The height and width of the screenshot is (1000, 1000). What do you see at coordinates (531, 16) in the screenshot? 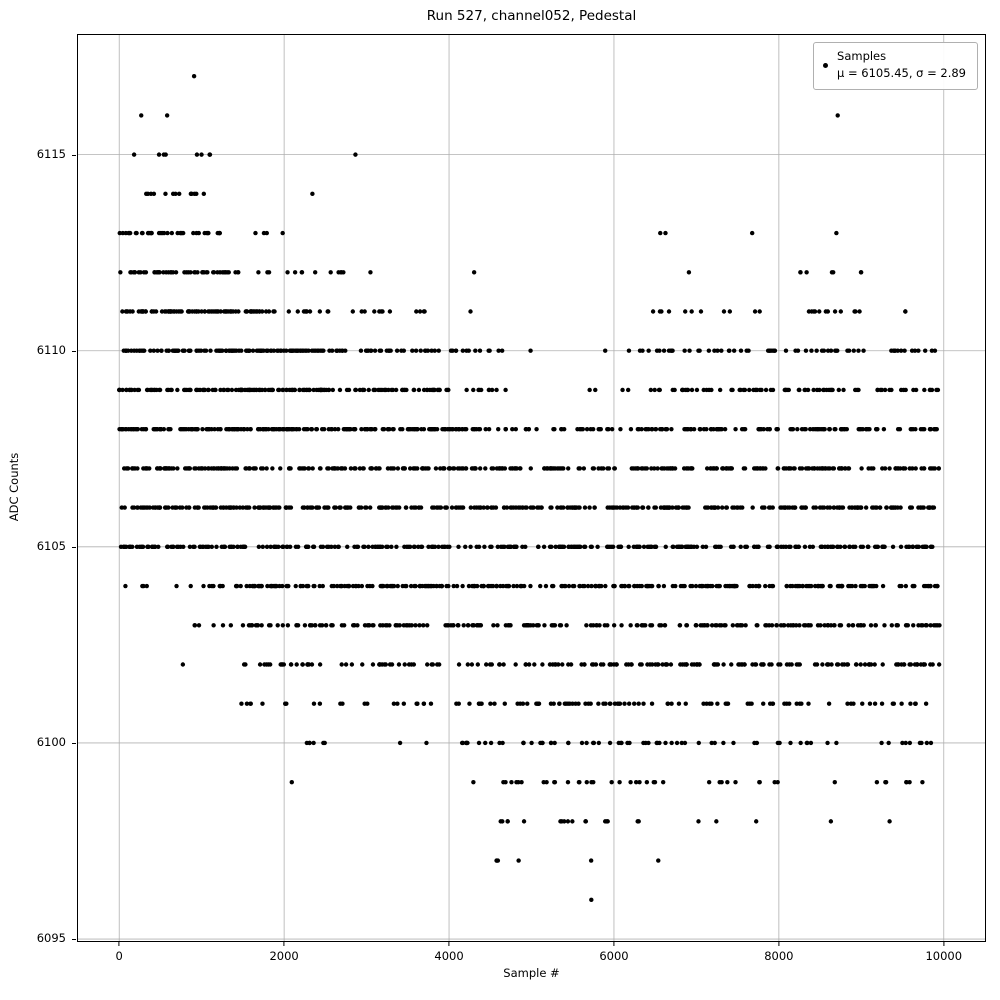
I see `chart-title: Run 527, channel052, Pedestal` at bounding box center [531, 16].